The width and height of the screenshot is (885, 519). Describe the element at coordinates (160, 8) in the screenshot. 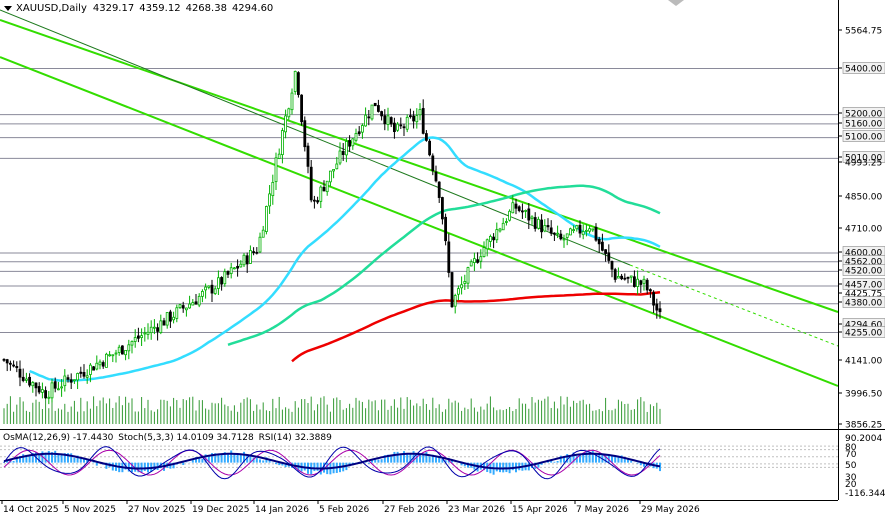

I see `high-value: 4359.12` at that location.